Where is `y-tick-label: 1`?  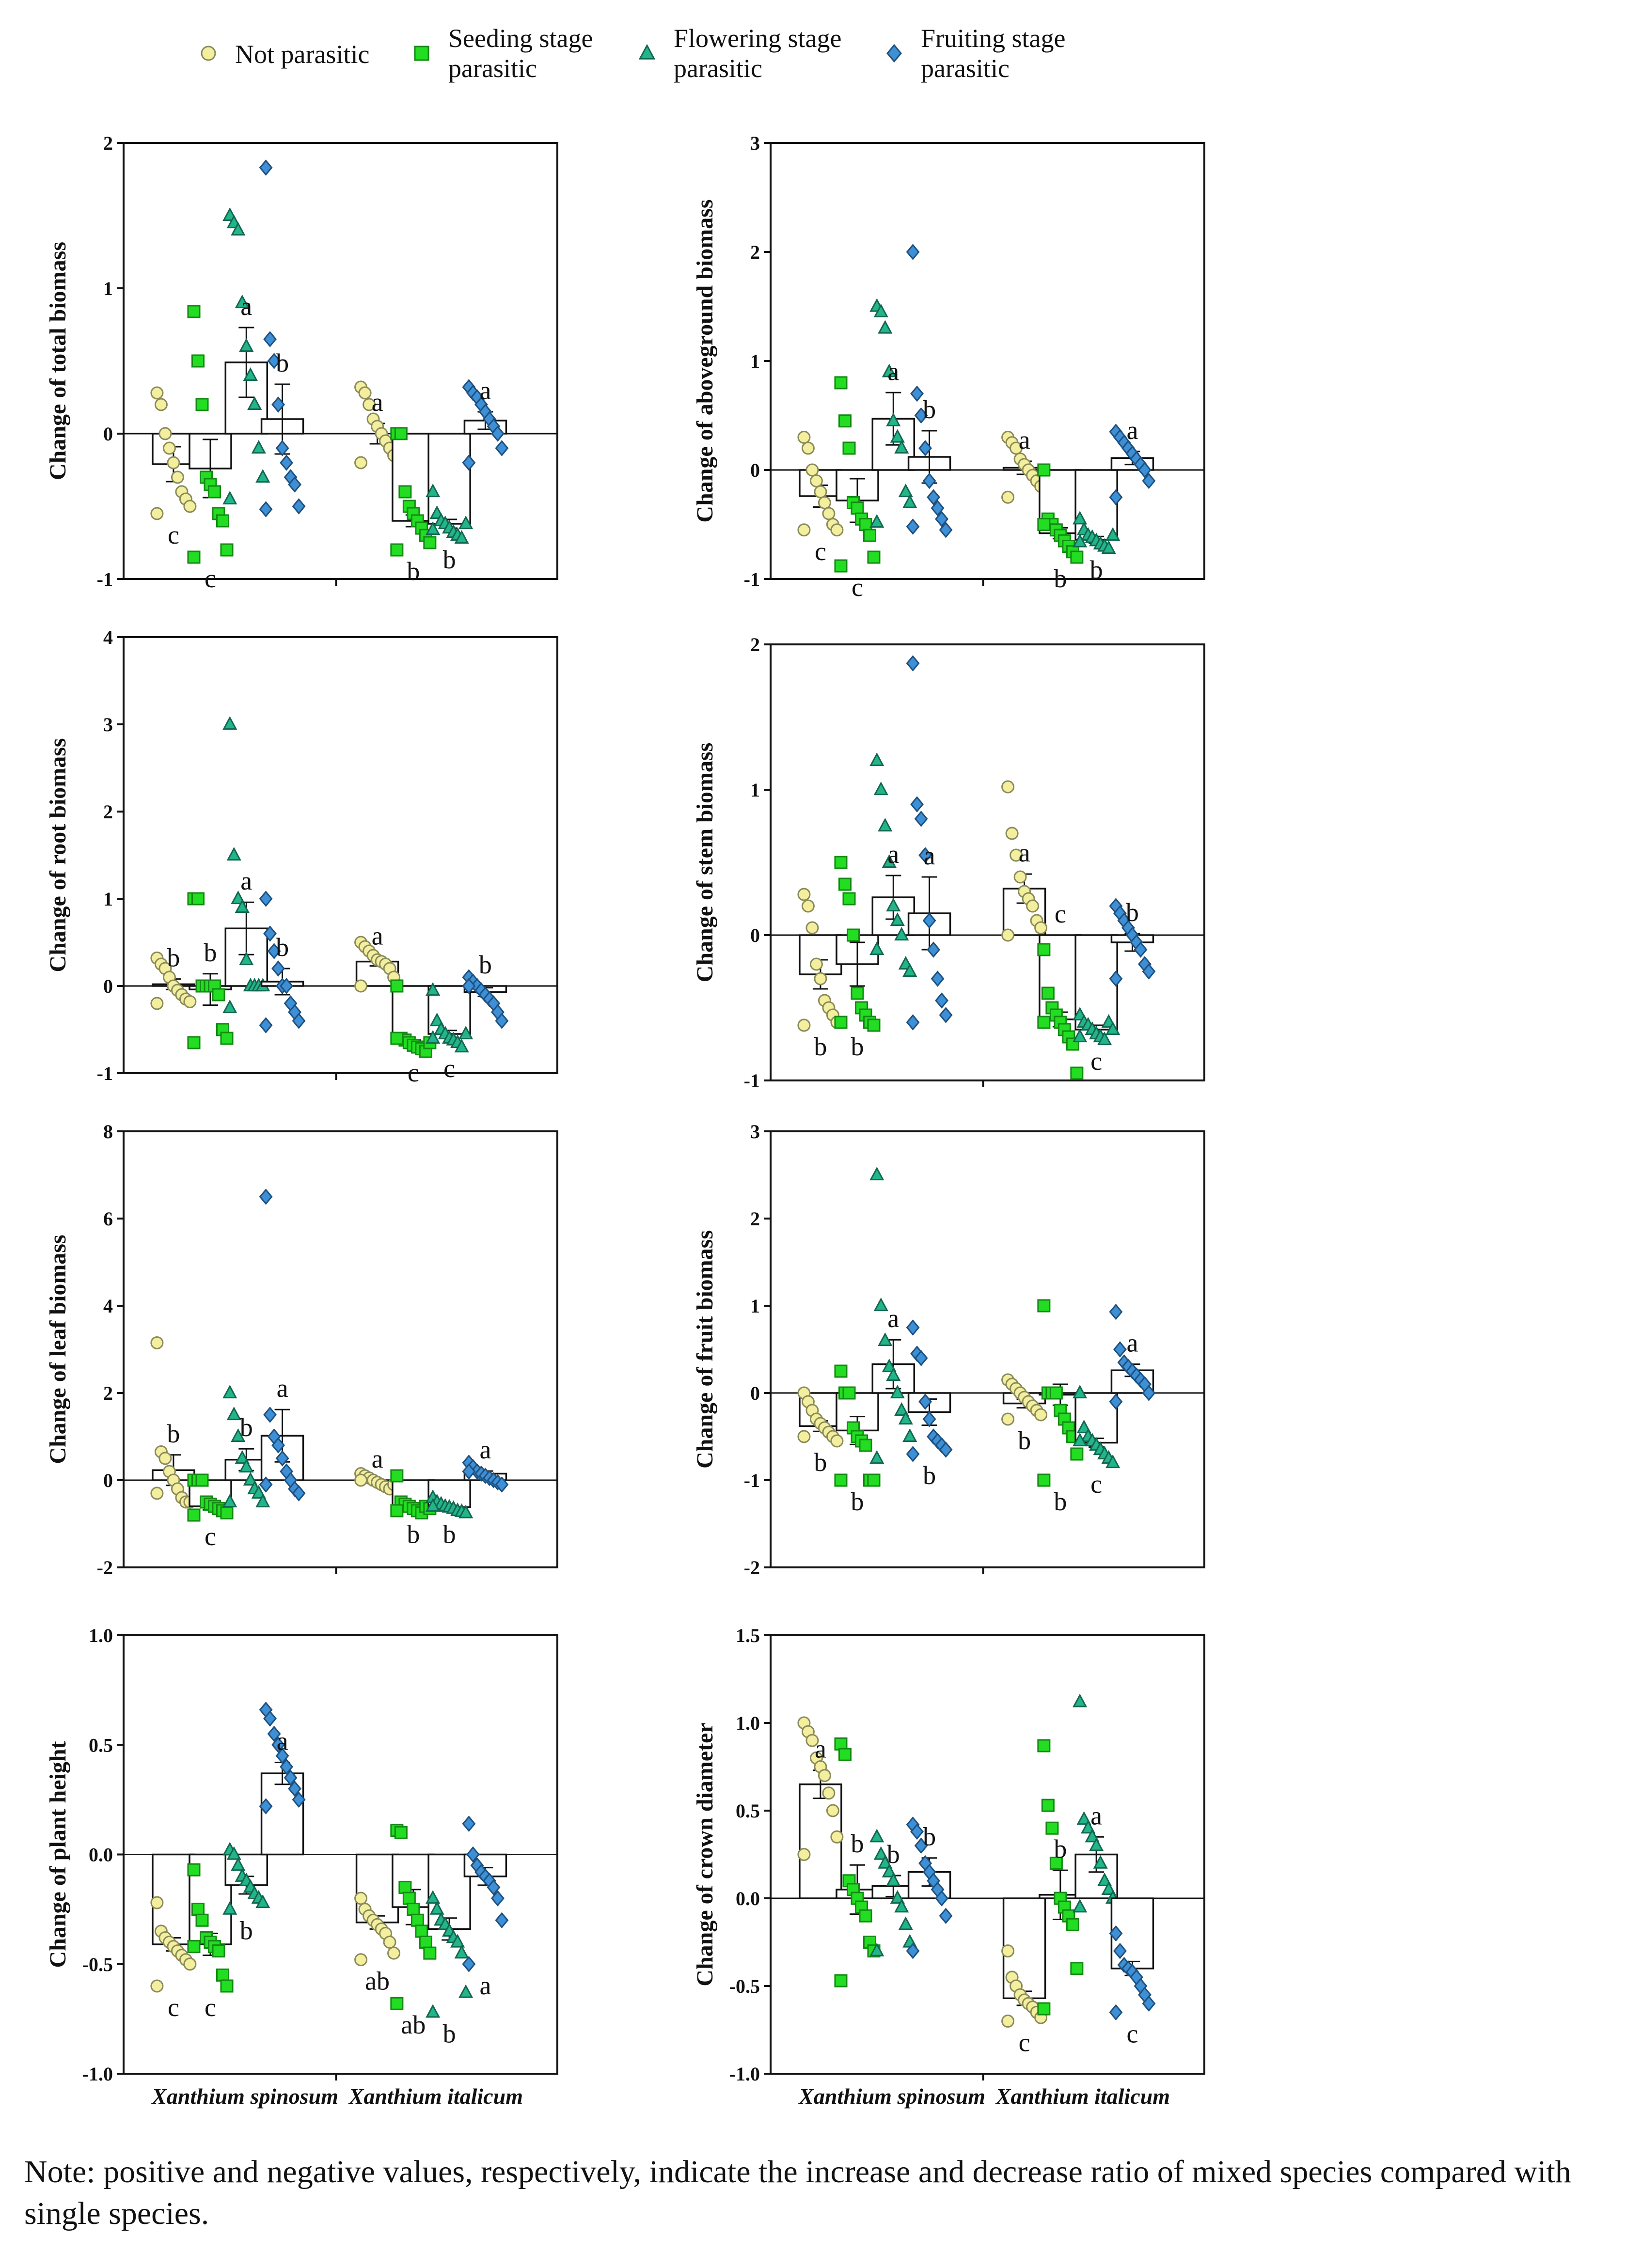
y-tick-label: 1 is located at coordinates (755, 790).